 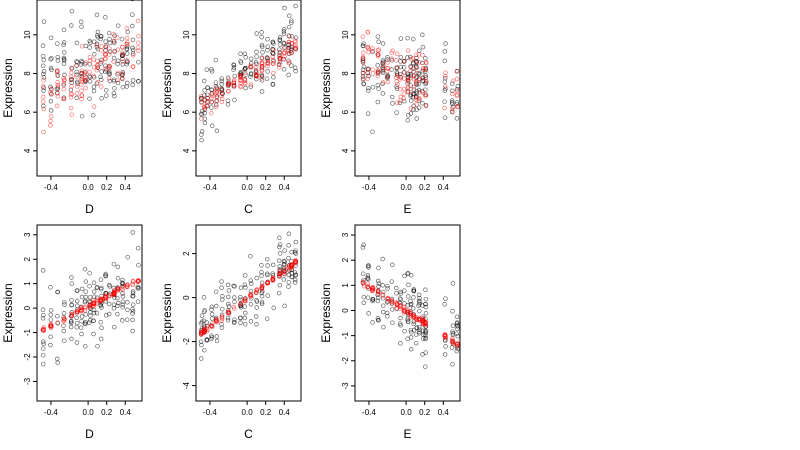 I want to click on x-tick-label: 0.0, so click(x=248, y=187).